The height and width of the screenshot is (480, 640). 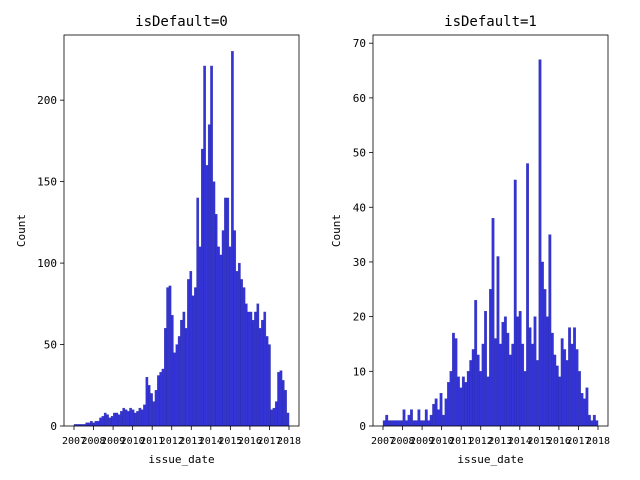 What do you see at coordinates (363, 235) in the screenshot?
I see `y-axis-ticks: 0 10 20 30 40 50 60 70` at bounding box center [363, 235].